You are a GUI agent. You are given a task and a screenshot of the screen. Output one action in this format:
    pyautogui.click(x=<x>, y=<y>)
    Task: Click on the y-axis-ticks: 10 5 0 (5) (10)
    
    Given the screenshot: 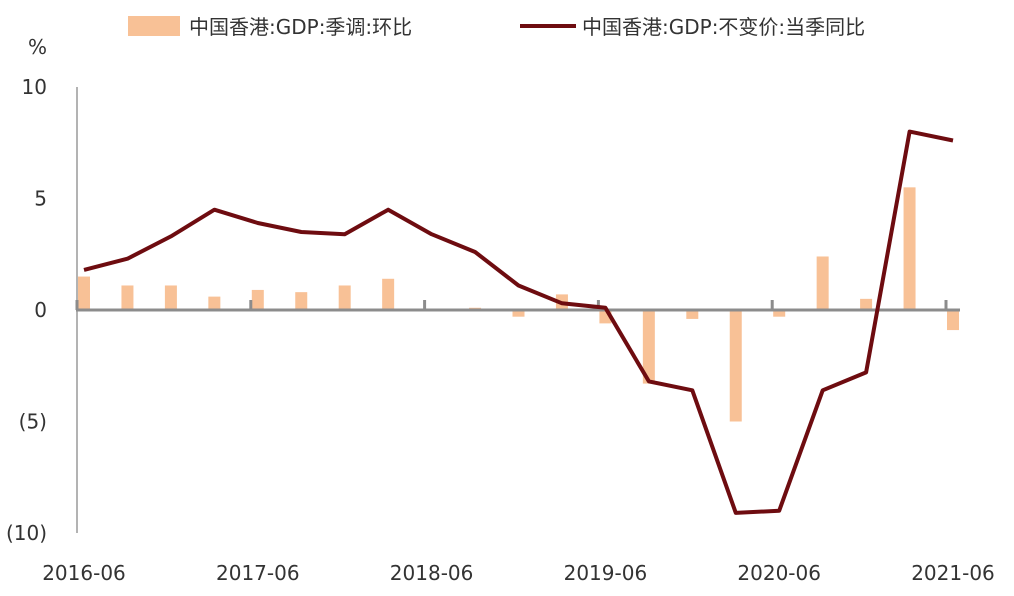 What is the action you would take?
    pyautogui.click(x=26, y=310)
    